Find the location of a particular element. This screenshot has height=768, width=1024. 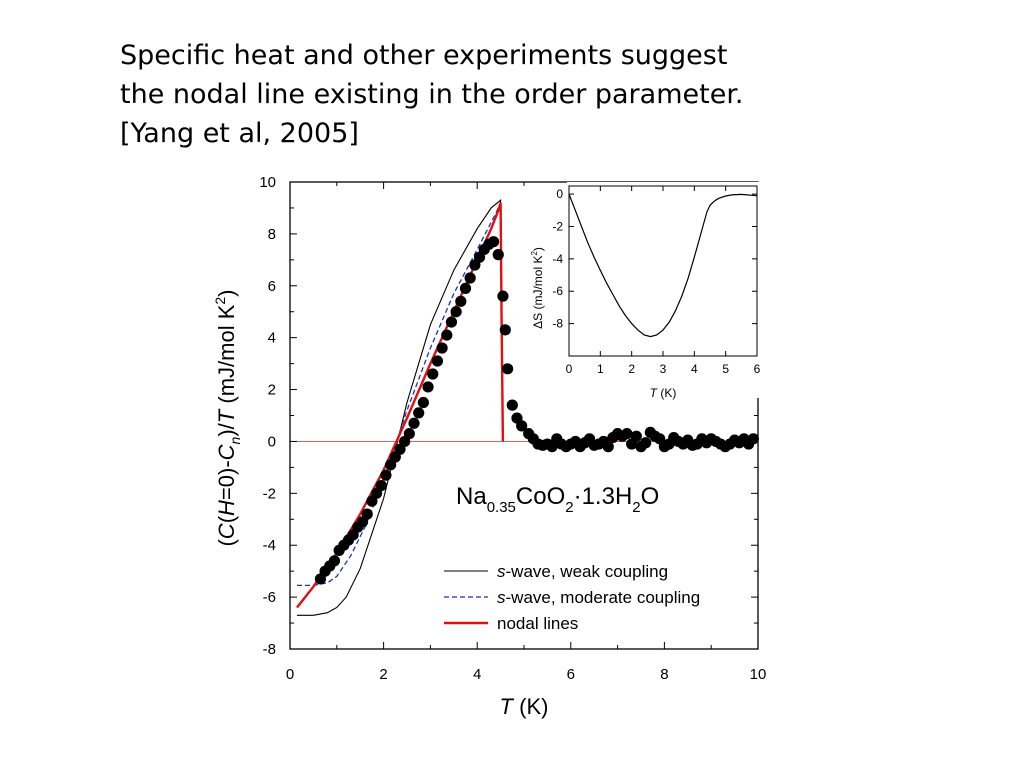

legend-entry: s-wave, weak coupling is located at coordinates (582, 571).